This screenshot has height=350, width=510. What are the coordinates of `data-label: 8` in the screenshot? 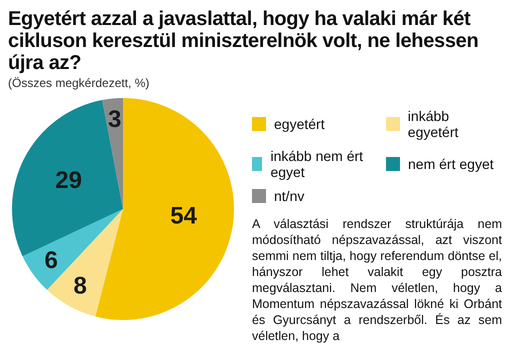 It's located at (80, 286).